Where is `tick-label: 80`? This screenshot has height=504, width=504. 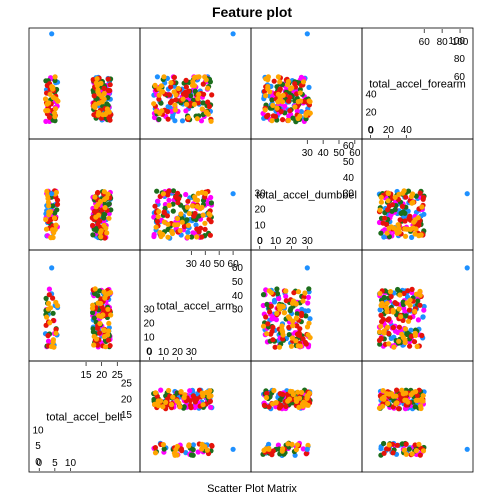
tick-label: 80 is located at coordinates (460, 59).